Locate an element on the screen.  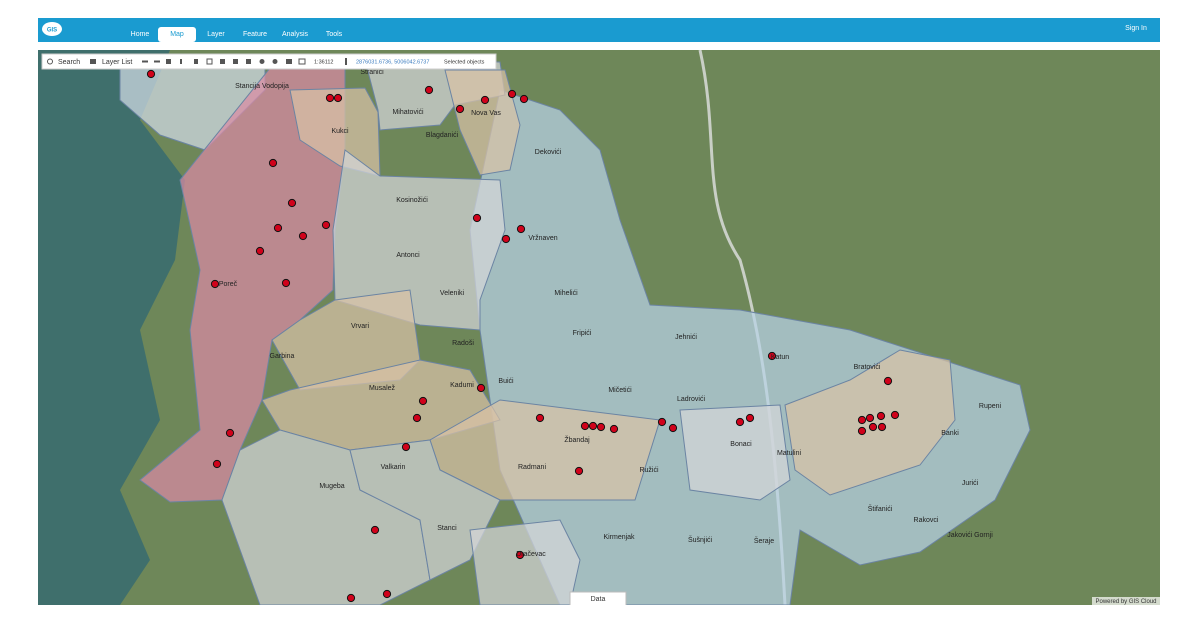
place-label: Ružići is located at coordinates (649, 470).